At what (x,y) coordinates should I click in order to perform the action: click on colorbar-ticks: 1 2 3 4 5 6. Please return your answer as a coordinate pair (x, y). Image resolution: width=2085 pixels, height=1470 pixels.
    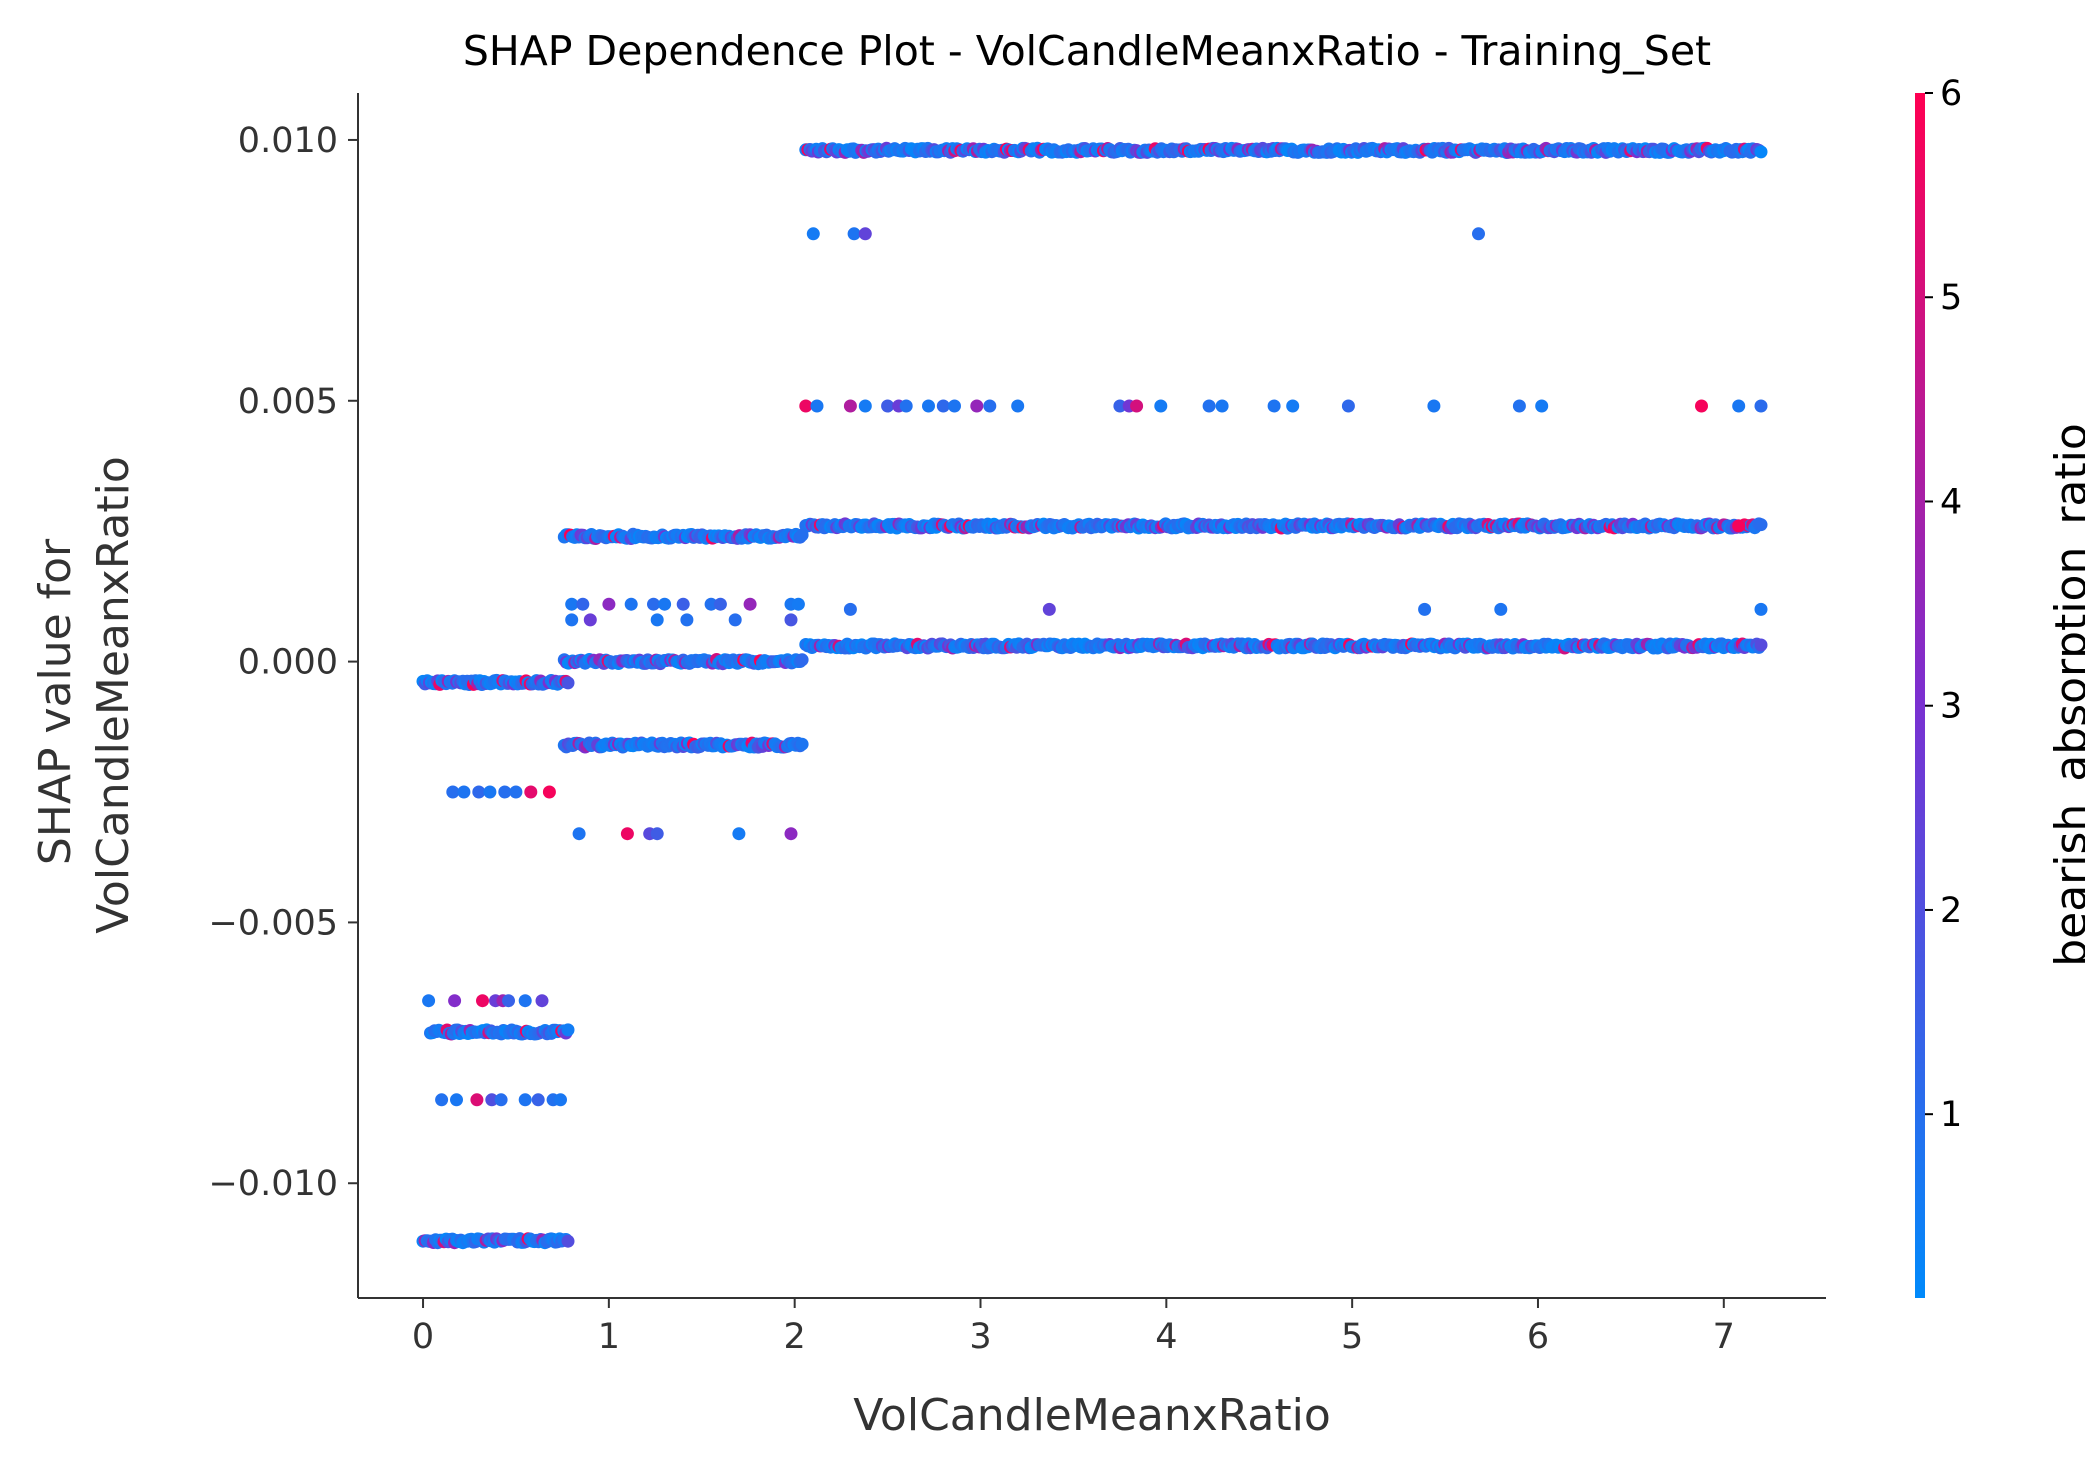
    Looking at the image, I should click on (1943, 604).